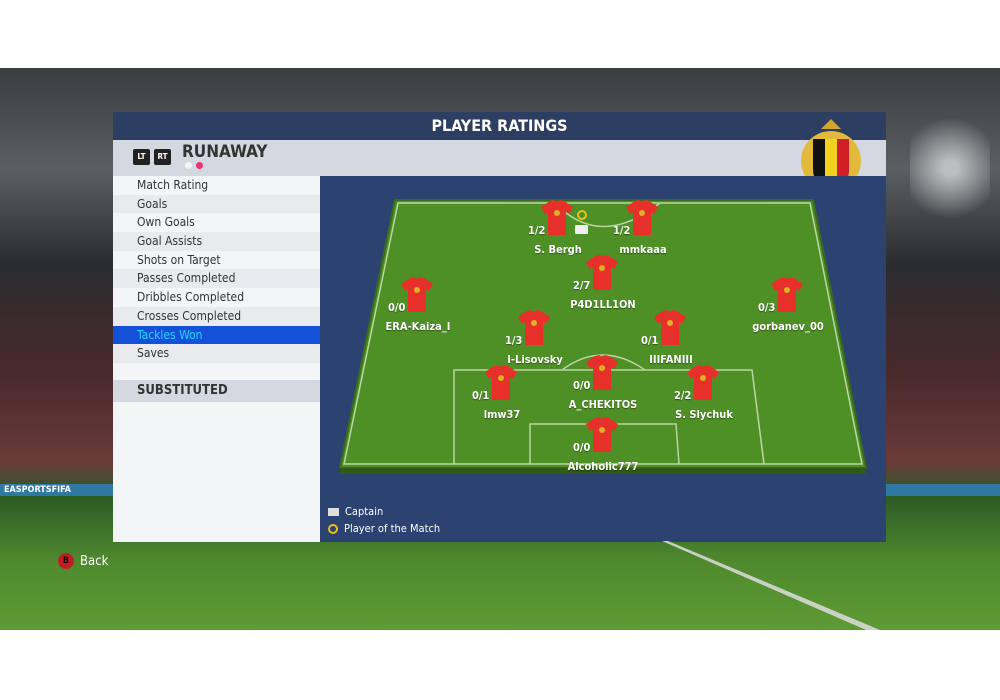  Describe the element at coordinates (216, 391) in the screenshot. I see `substituted-header: SUBSTITUTED` at that location.